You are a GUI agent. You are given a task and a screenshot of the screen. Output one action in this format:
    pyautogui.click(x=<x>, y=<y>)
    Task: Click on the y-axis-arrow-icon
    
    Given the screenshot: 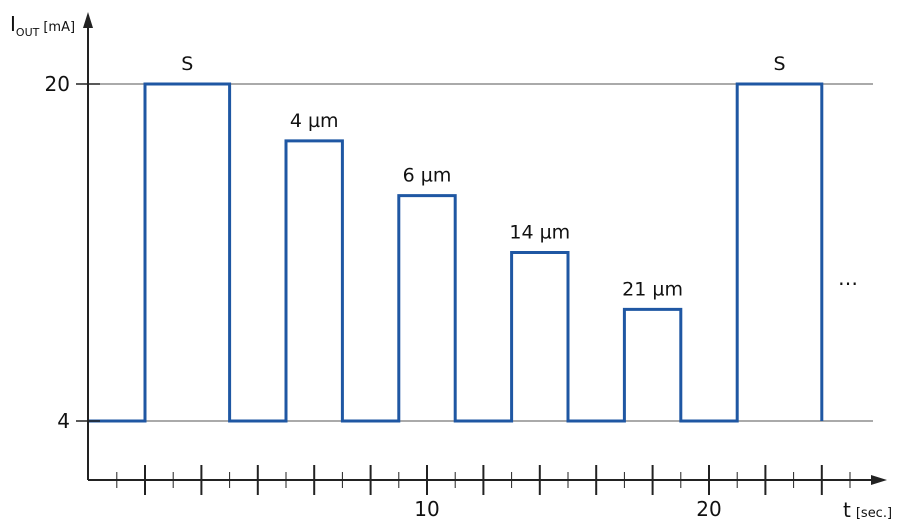 What is the action you would take?
    pyautogui.click(x=88, y=20)
    